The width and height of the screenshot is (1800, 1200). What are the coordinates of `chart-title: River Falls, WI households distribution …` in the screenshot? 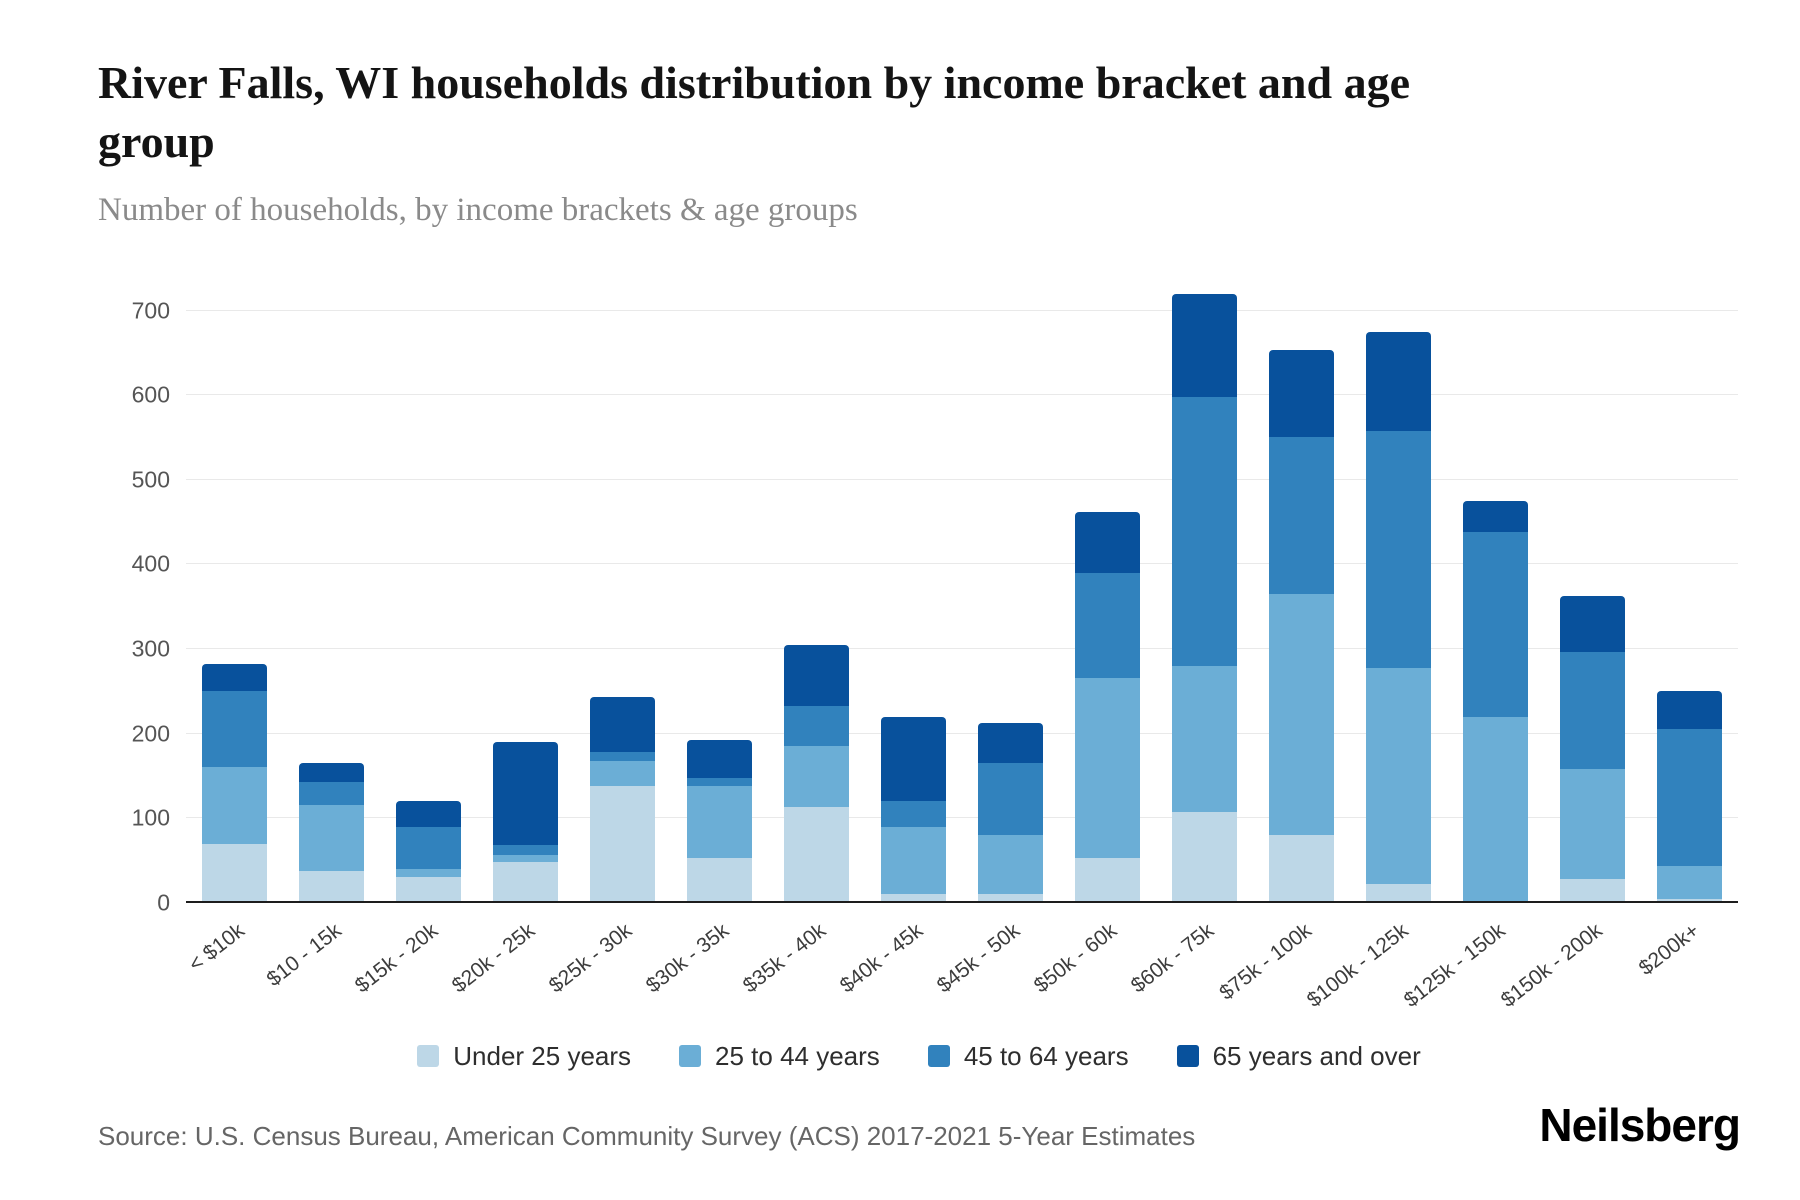 It's located at (754, 112).